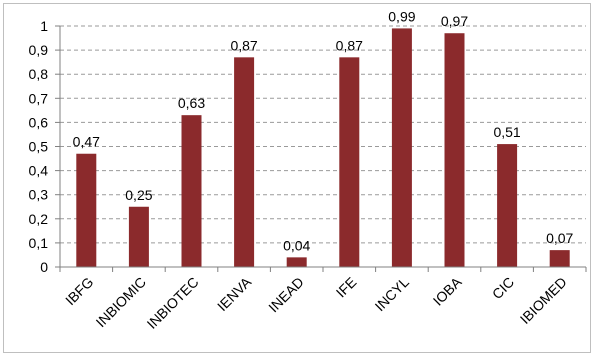 The height and width of the screenshot is (358, 596). Describe the element at coordinates (234, 293) in the screenshot. I see `category-label: IENVA` at that location.